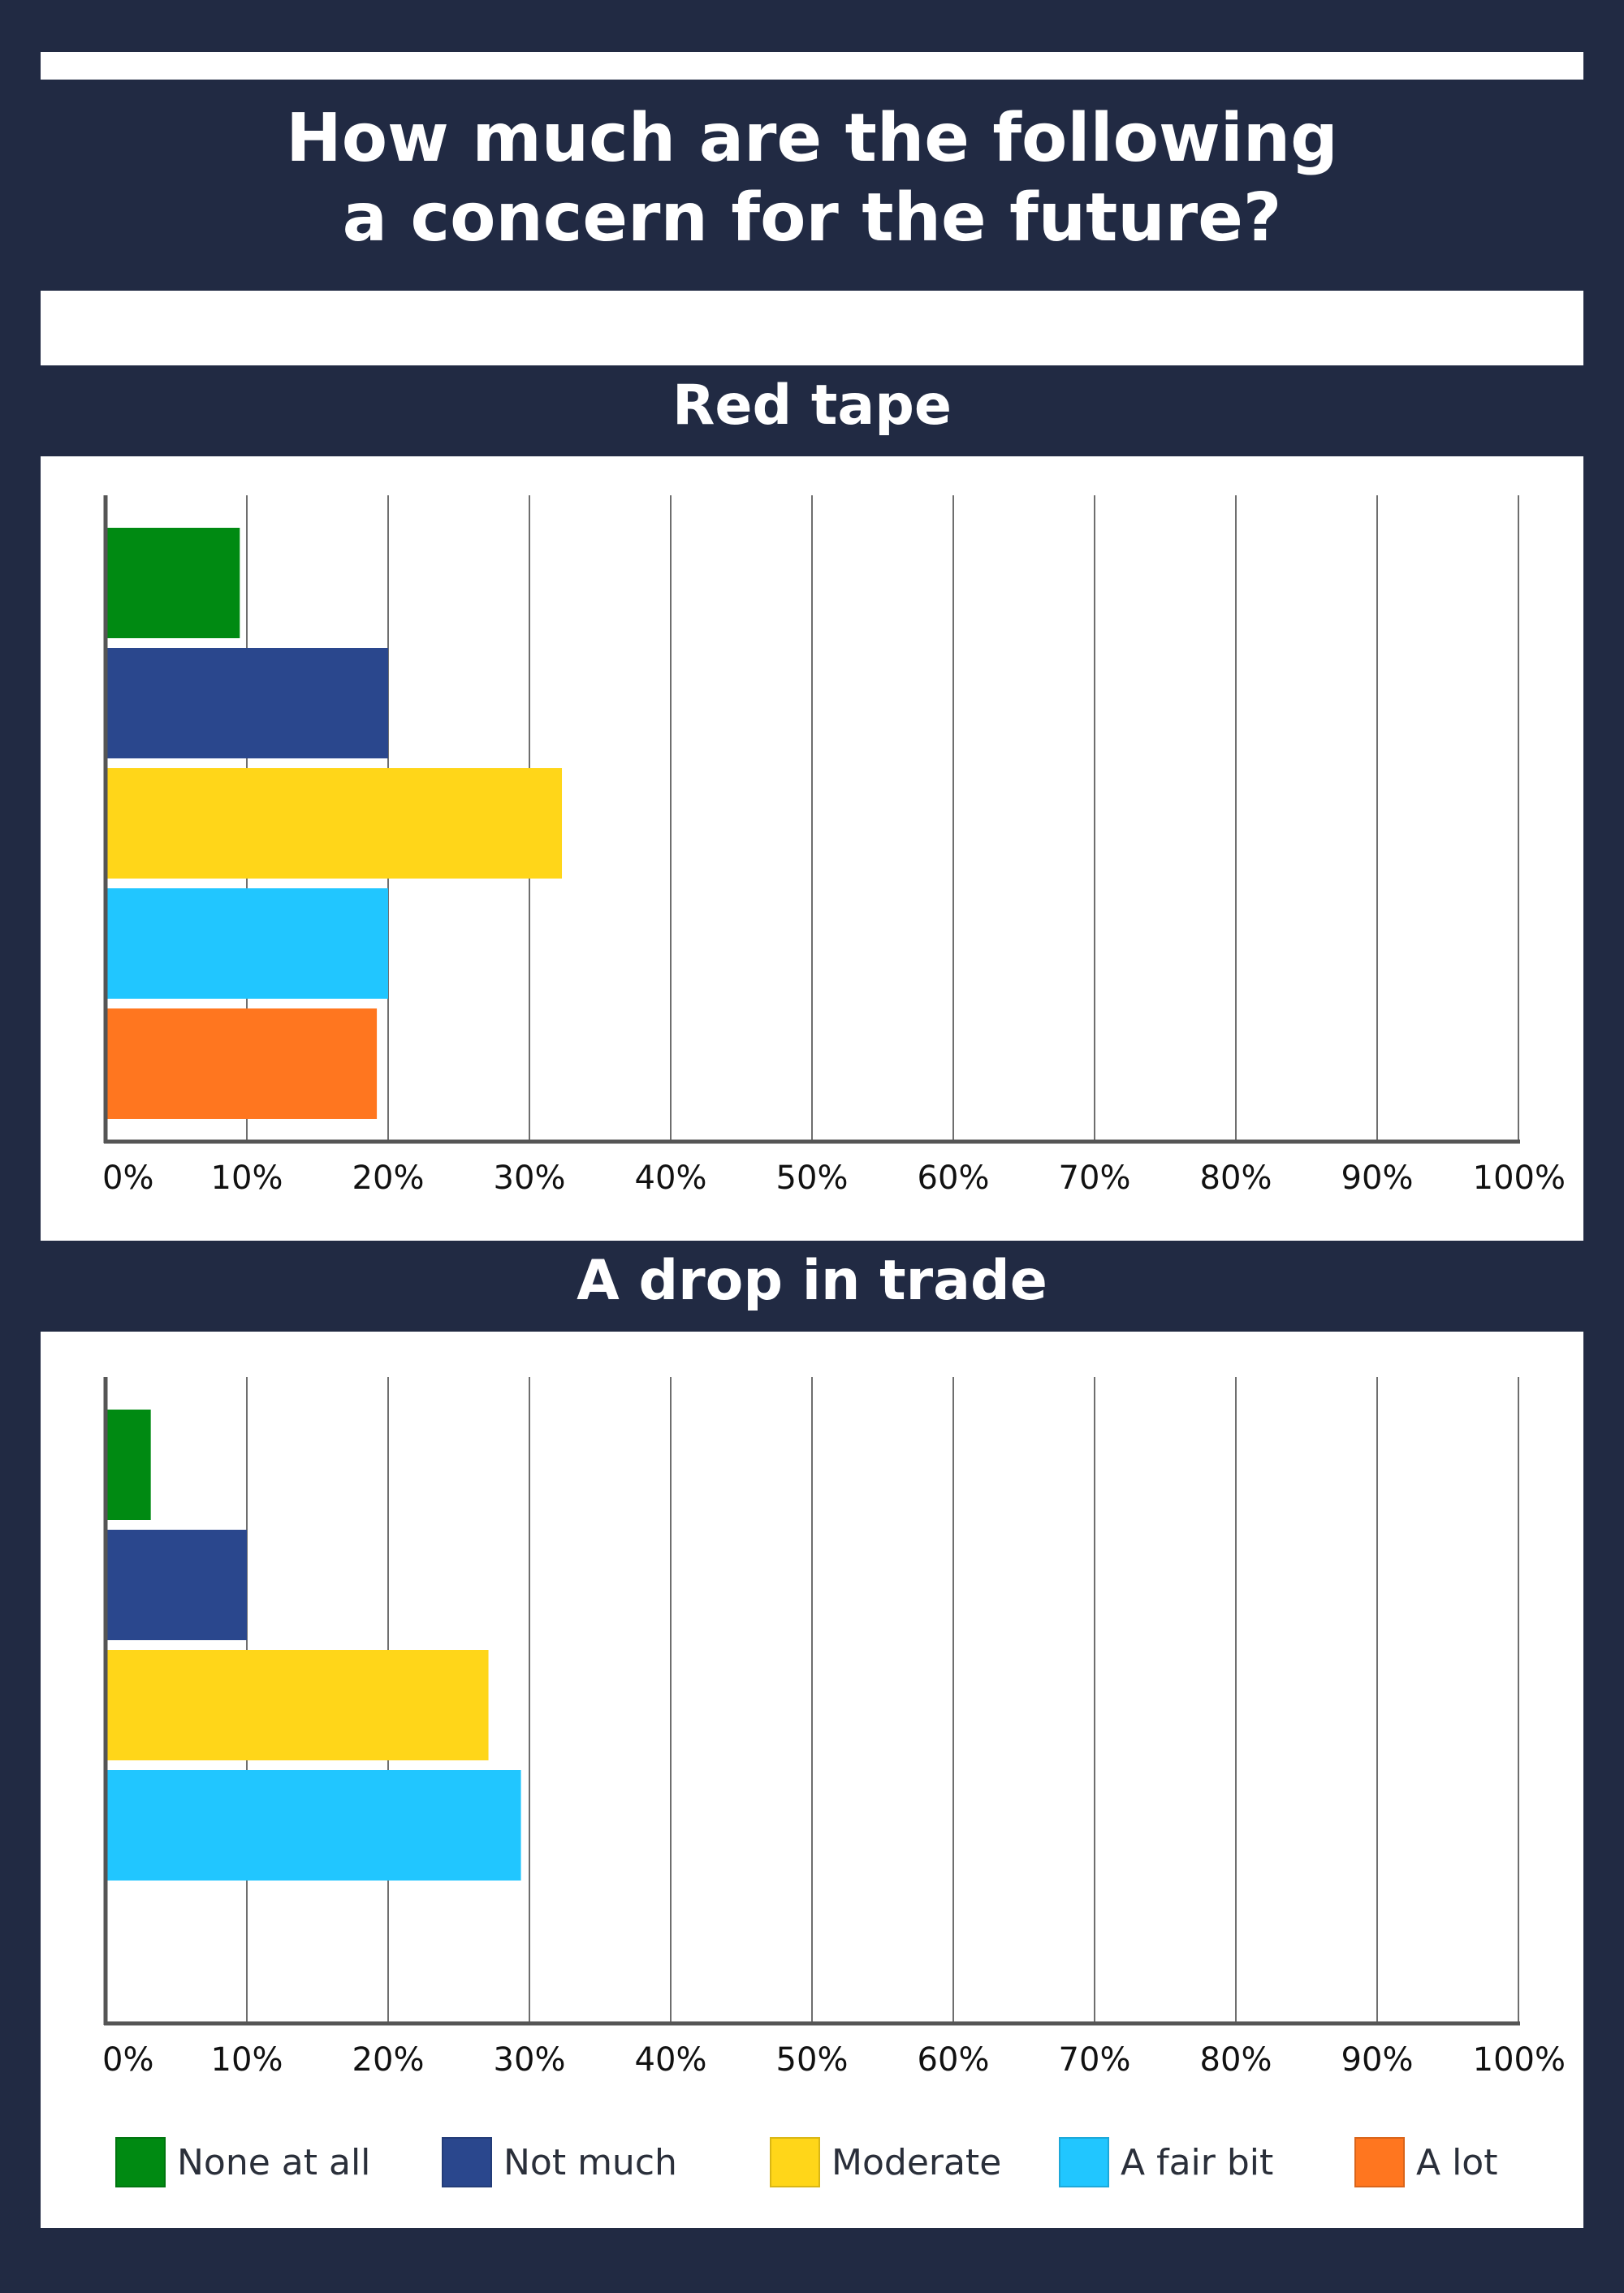 The height and width of the screenshot is (2293, 1624). I want to click on chart-title-line-2: a concern for the future?, so click(812, 218).